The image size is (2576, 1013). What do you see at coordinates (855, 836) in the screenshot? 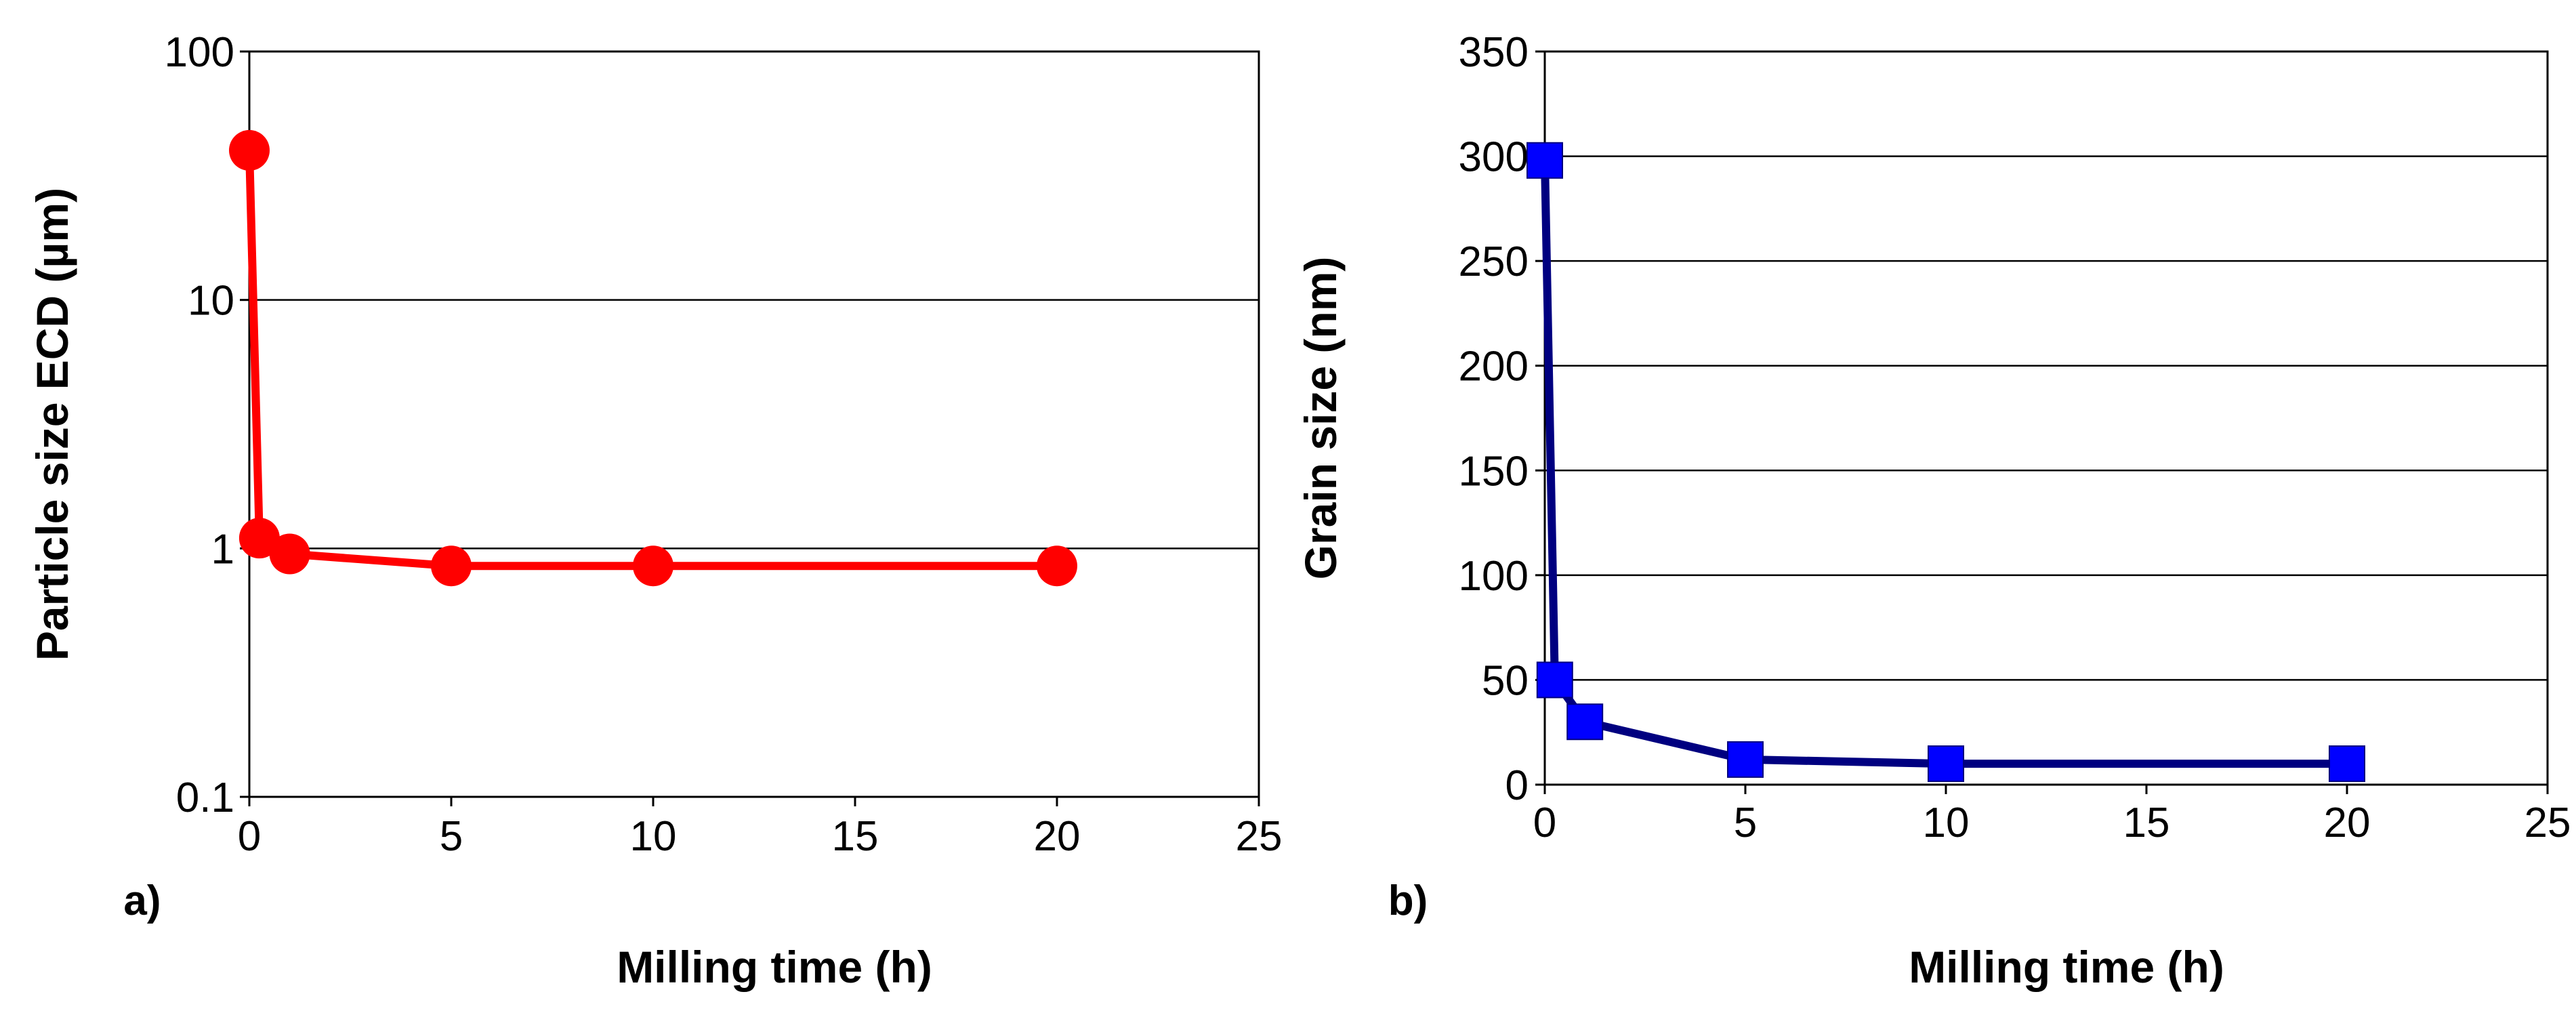
I see `panel-a-x-tick-label: 15` at bounding box center [855, 836].